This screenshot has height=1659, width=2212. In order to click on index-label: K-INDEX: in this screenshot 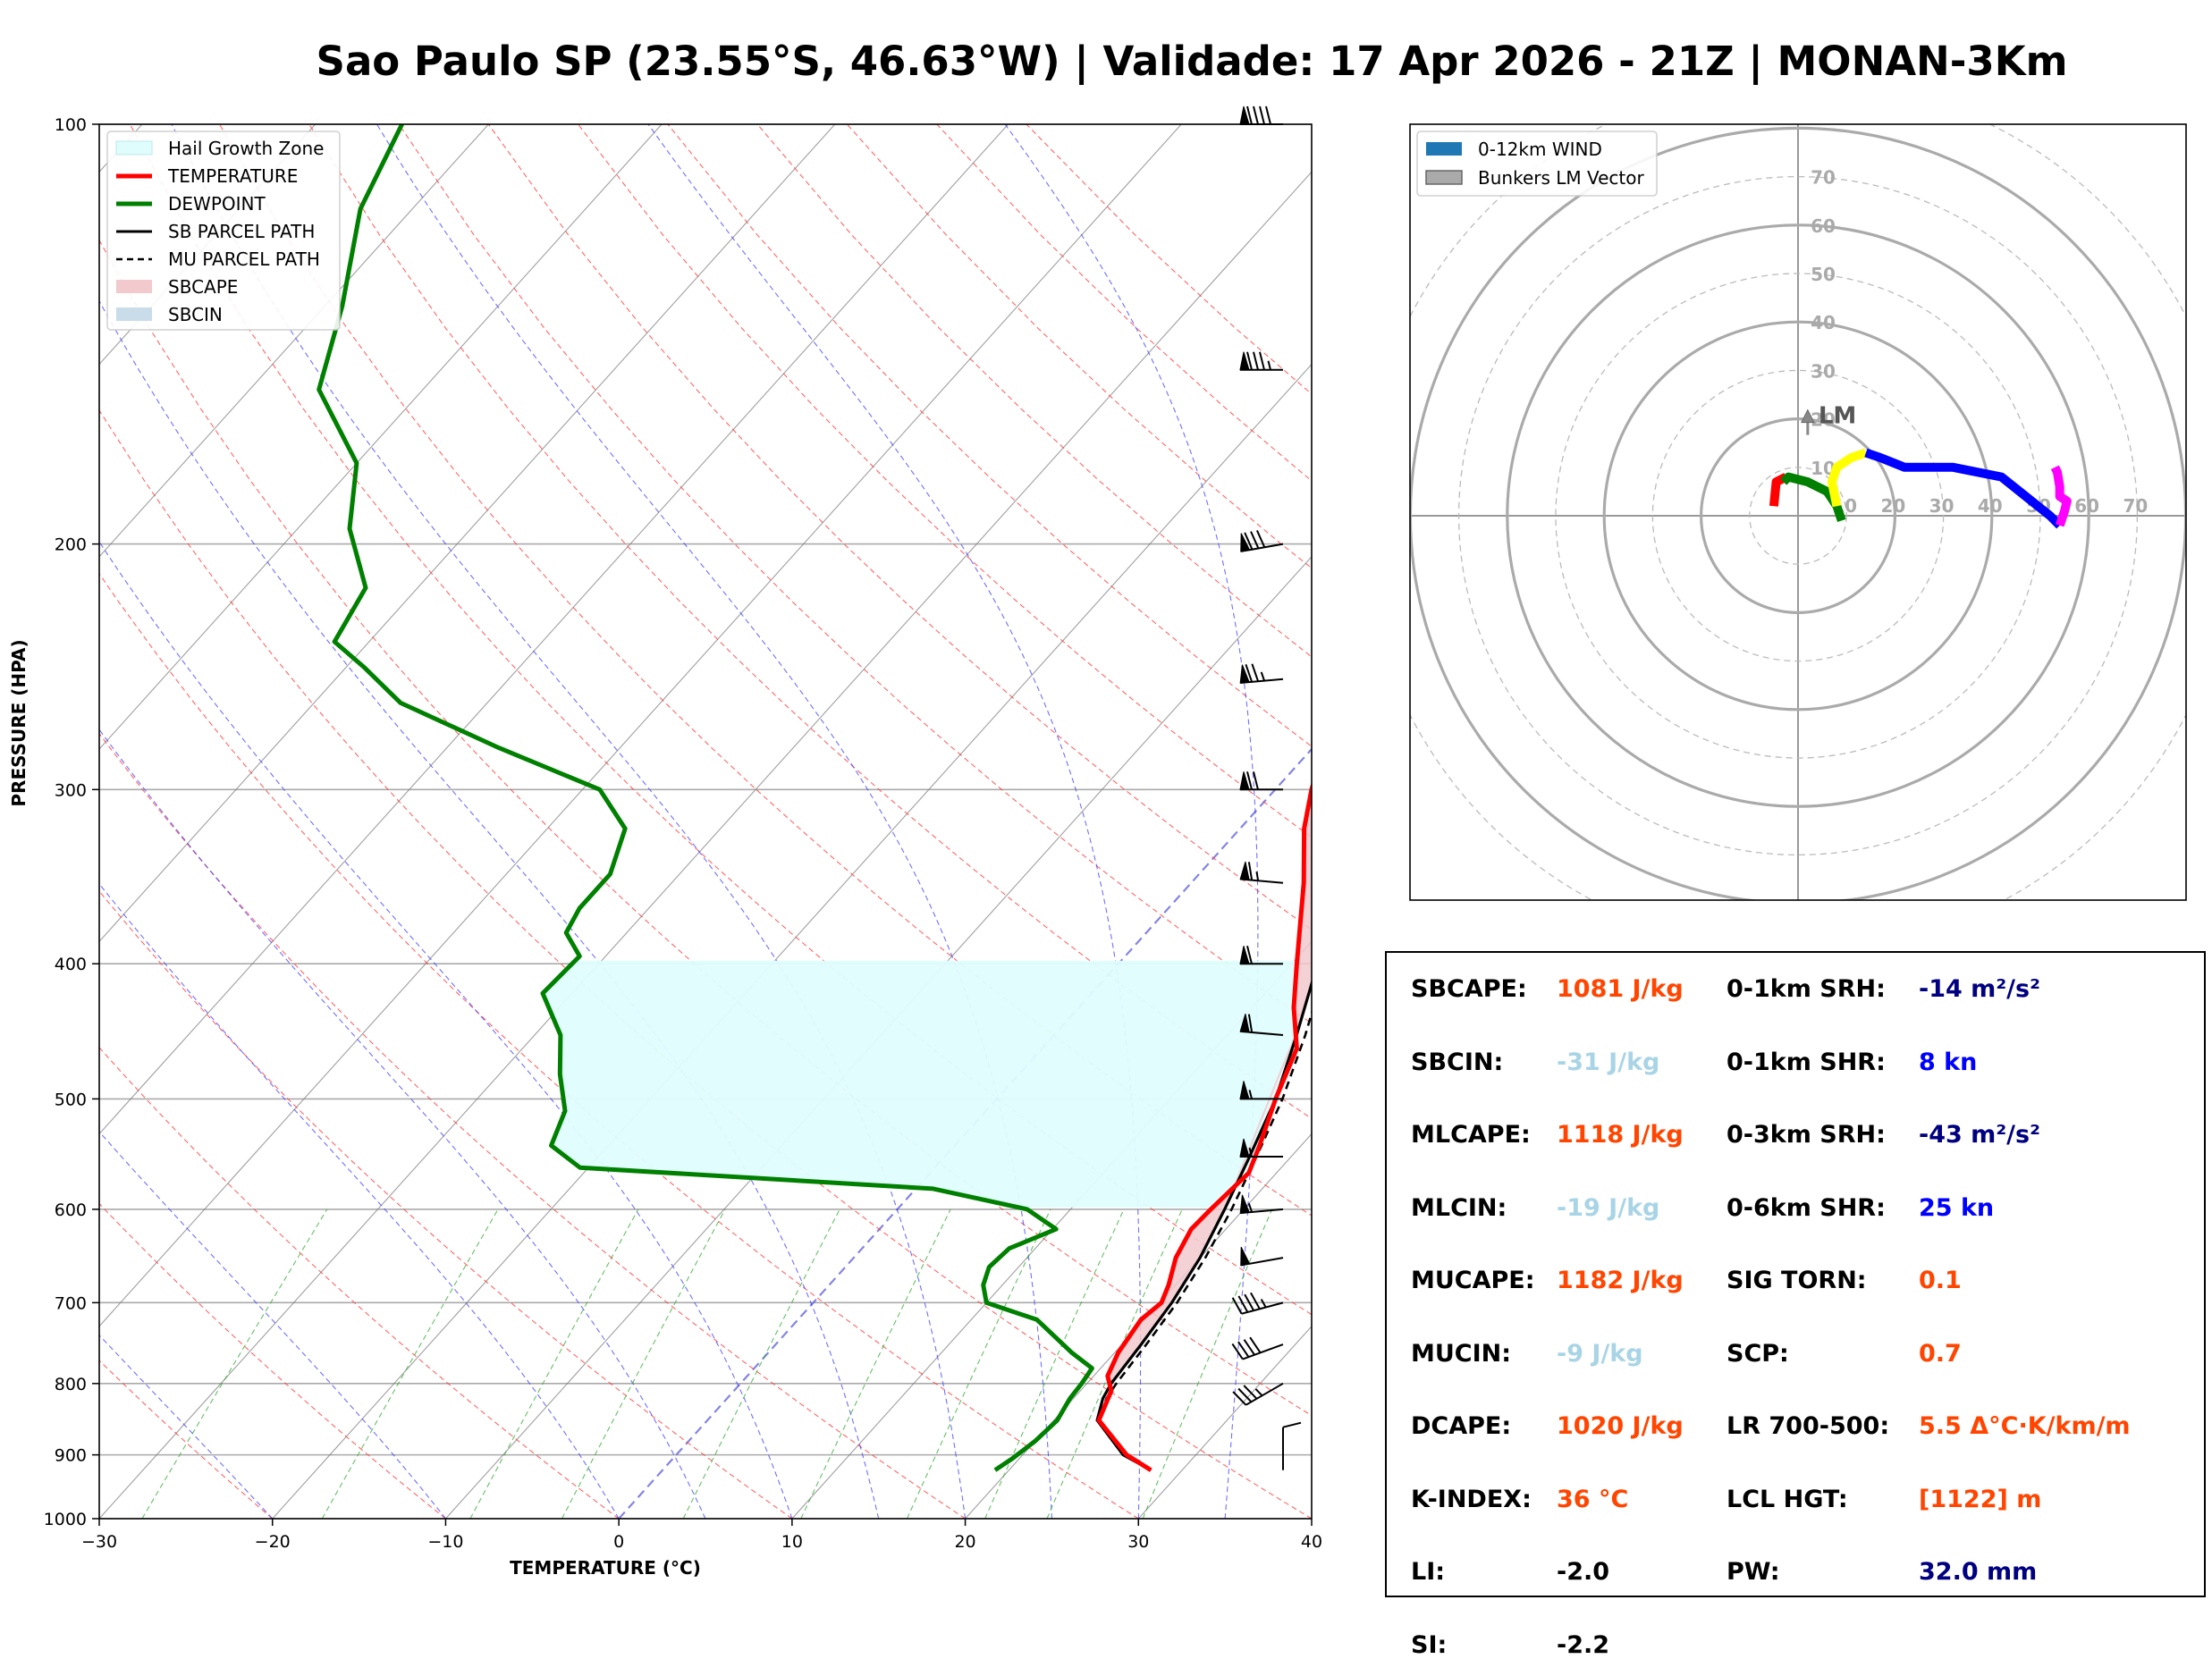, I will do `click(1471, 1499)`.